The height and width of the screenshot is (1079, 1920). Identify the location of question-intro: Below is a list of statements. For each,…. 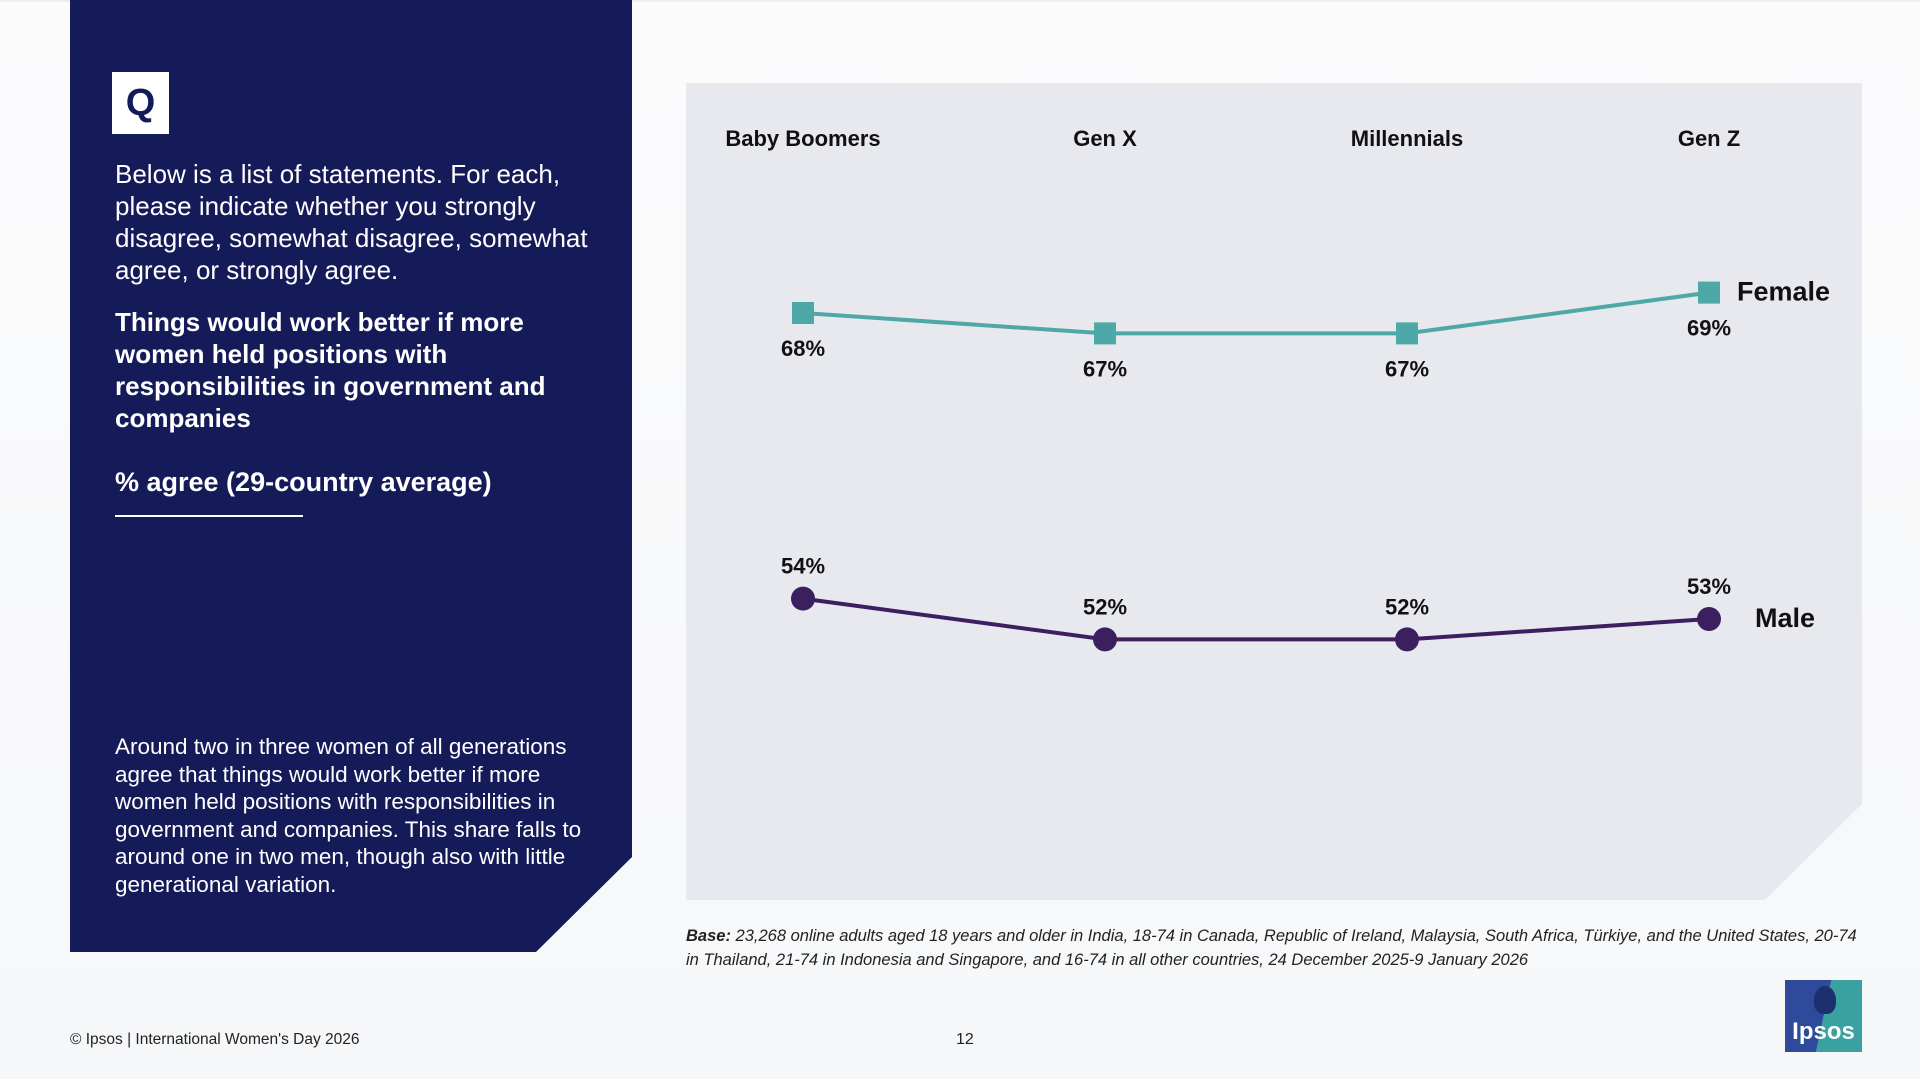
(351, 222).